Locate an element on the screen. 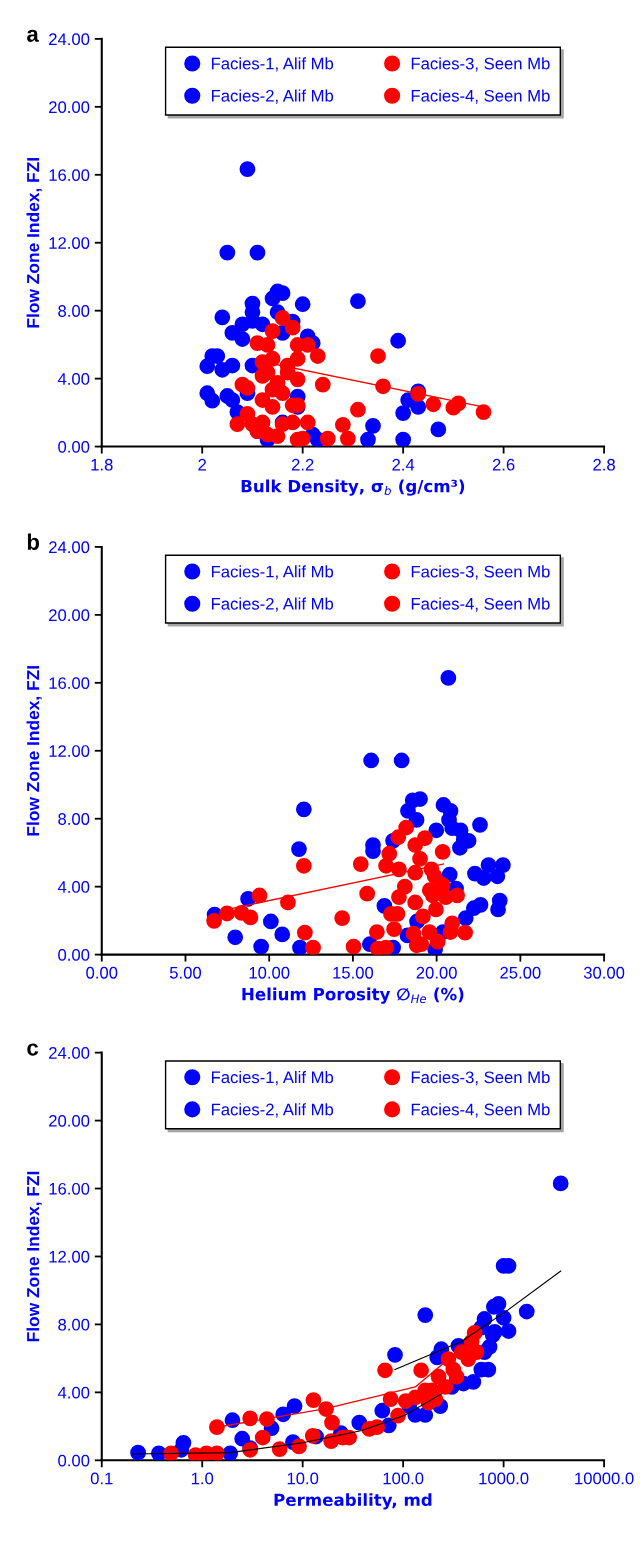 Image resolution: width=644 pixels, height=1556 pixels. x-tick-label: 0.00 is located at coordinates (102, 972).